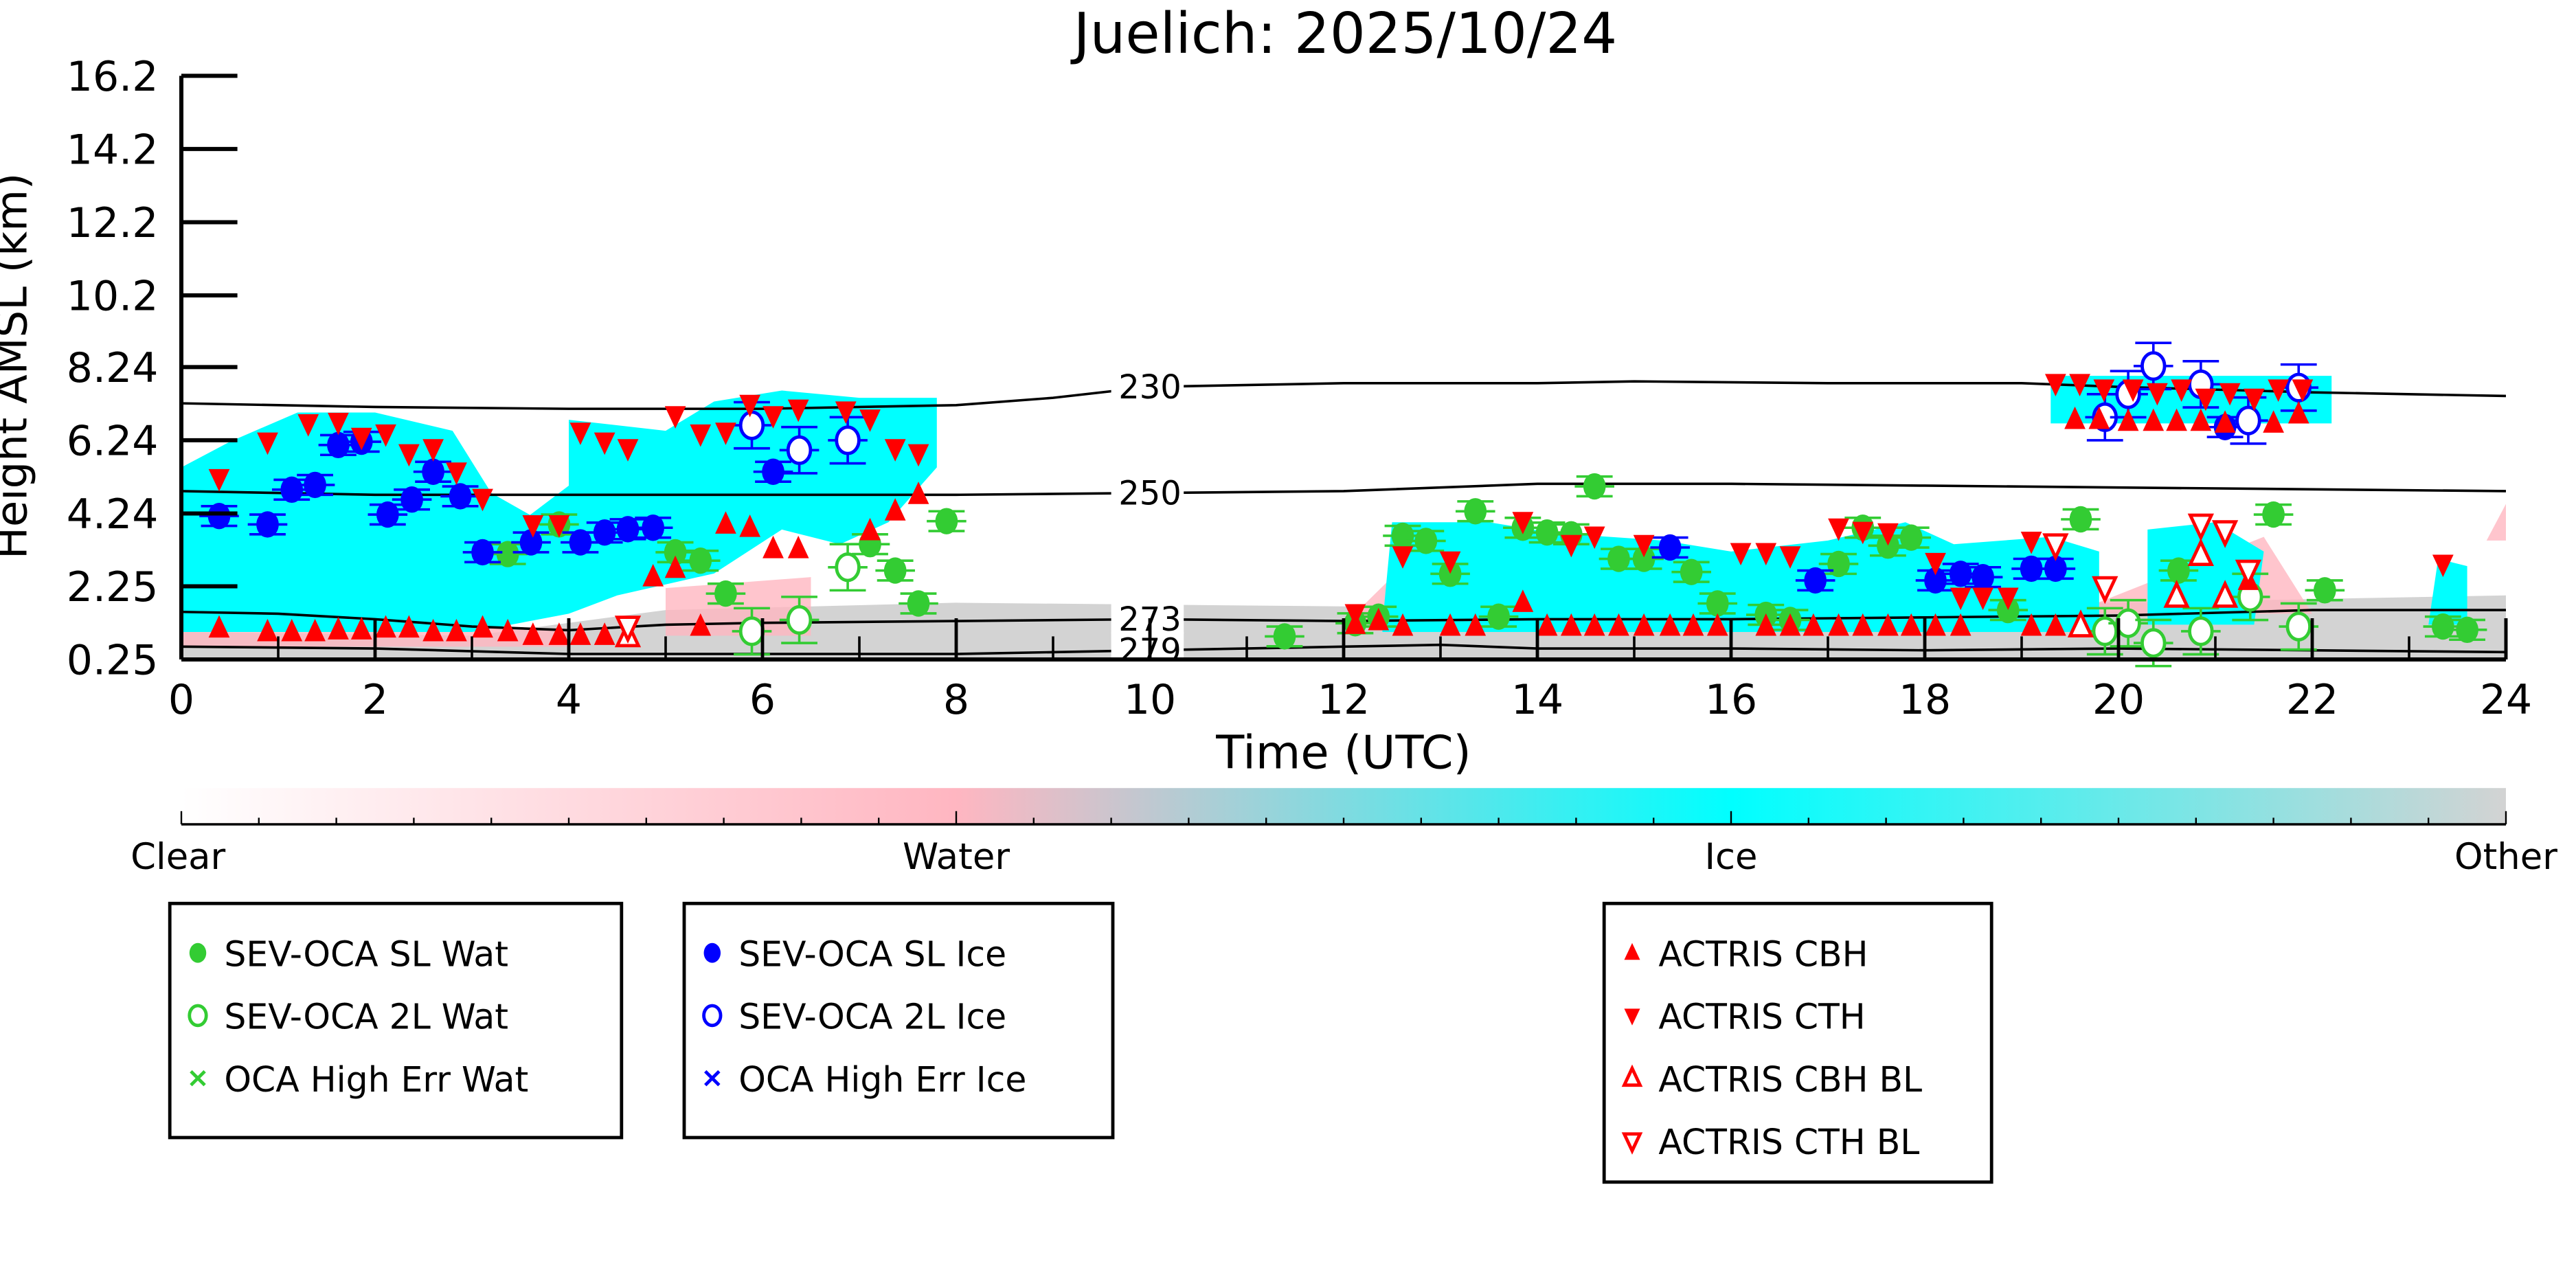 The image size is (2576, 1288). I want to click on legend-label: SEV-OCA SL Wat, so click(366, 954).